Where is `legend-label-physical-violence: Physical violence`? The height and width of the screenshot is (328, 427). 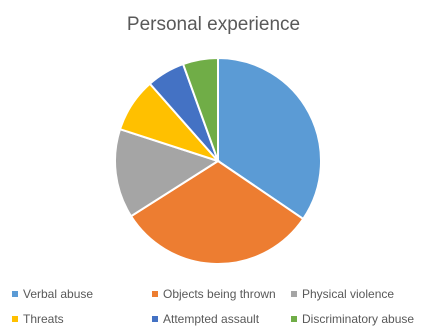 legend-label-physical-violence: Physical violence is located at coordinates (348, 294).